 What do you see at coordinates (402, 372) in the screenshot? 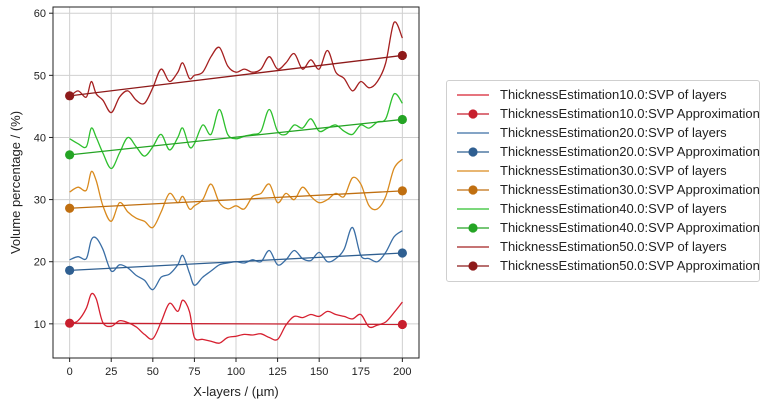
I see `x-tick-label: 200` at bounding box center [402, 372].